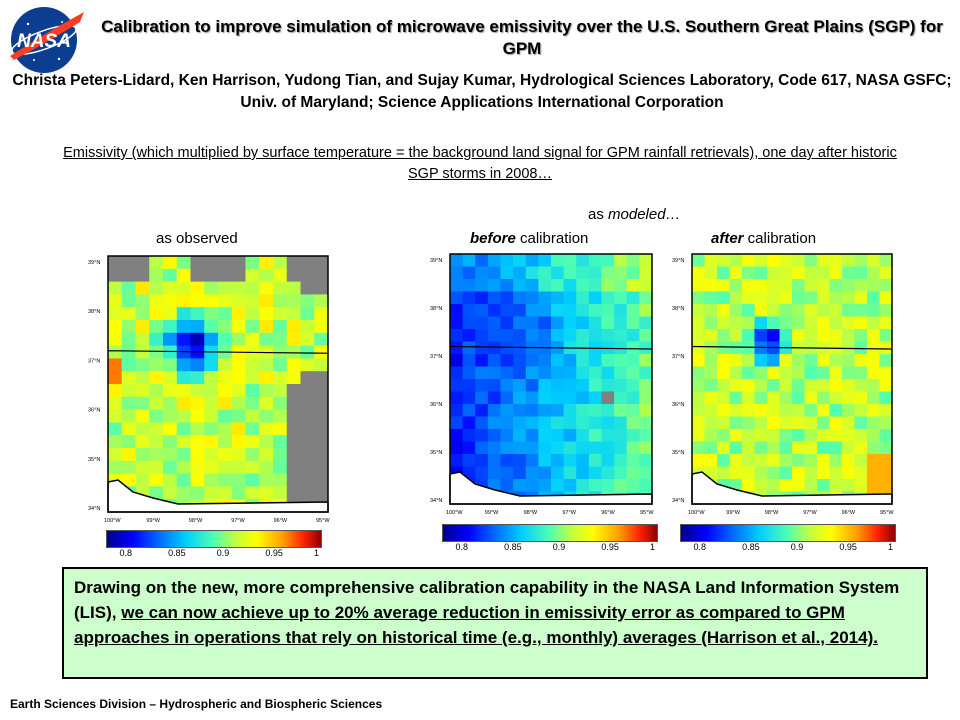 The height and width of the screenshot is (720, 960). Describe the element at coordinates (849, 513) in the screenshot. I see `lon-tick-label: 96°W` at that location.